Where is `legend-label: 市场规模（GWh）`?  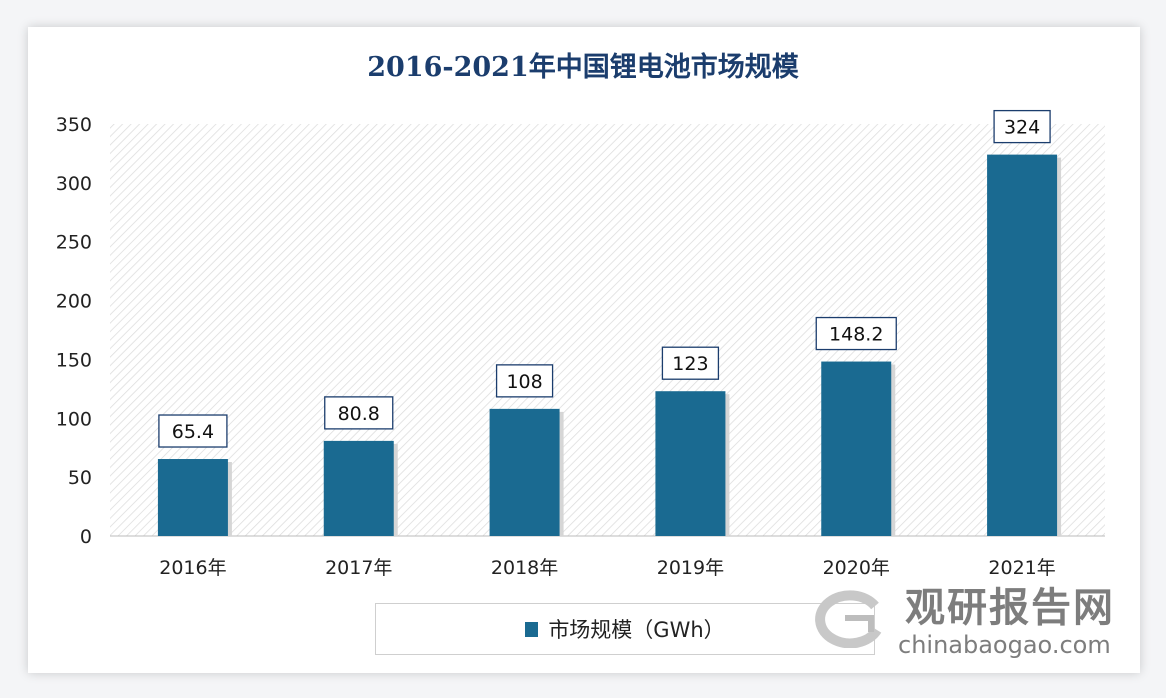
legend-label: 市场规模（GWh） is located at coordinates (636, 630).